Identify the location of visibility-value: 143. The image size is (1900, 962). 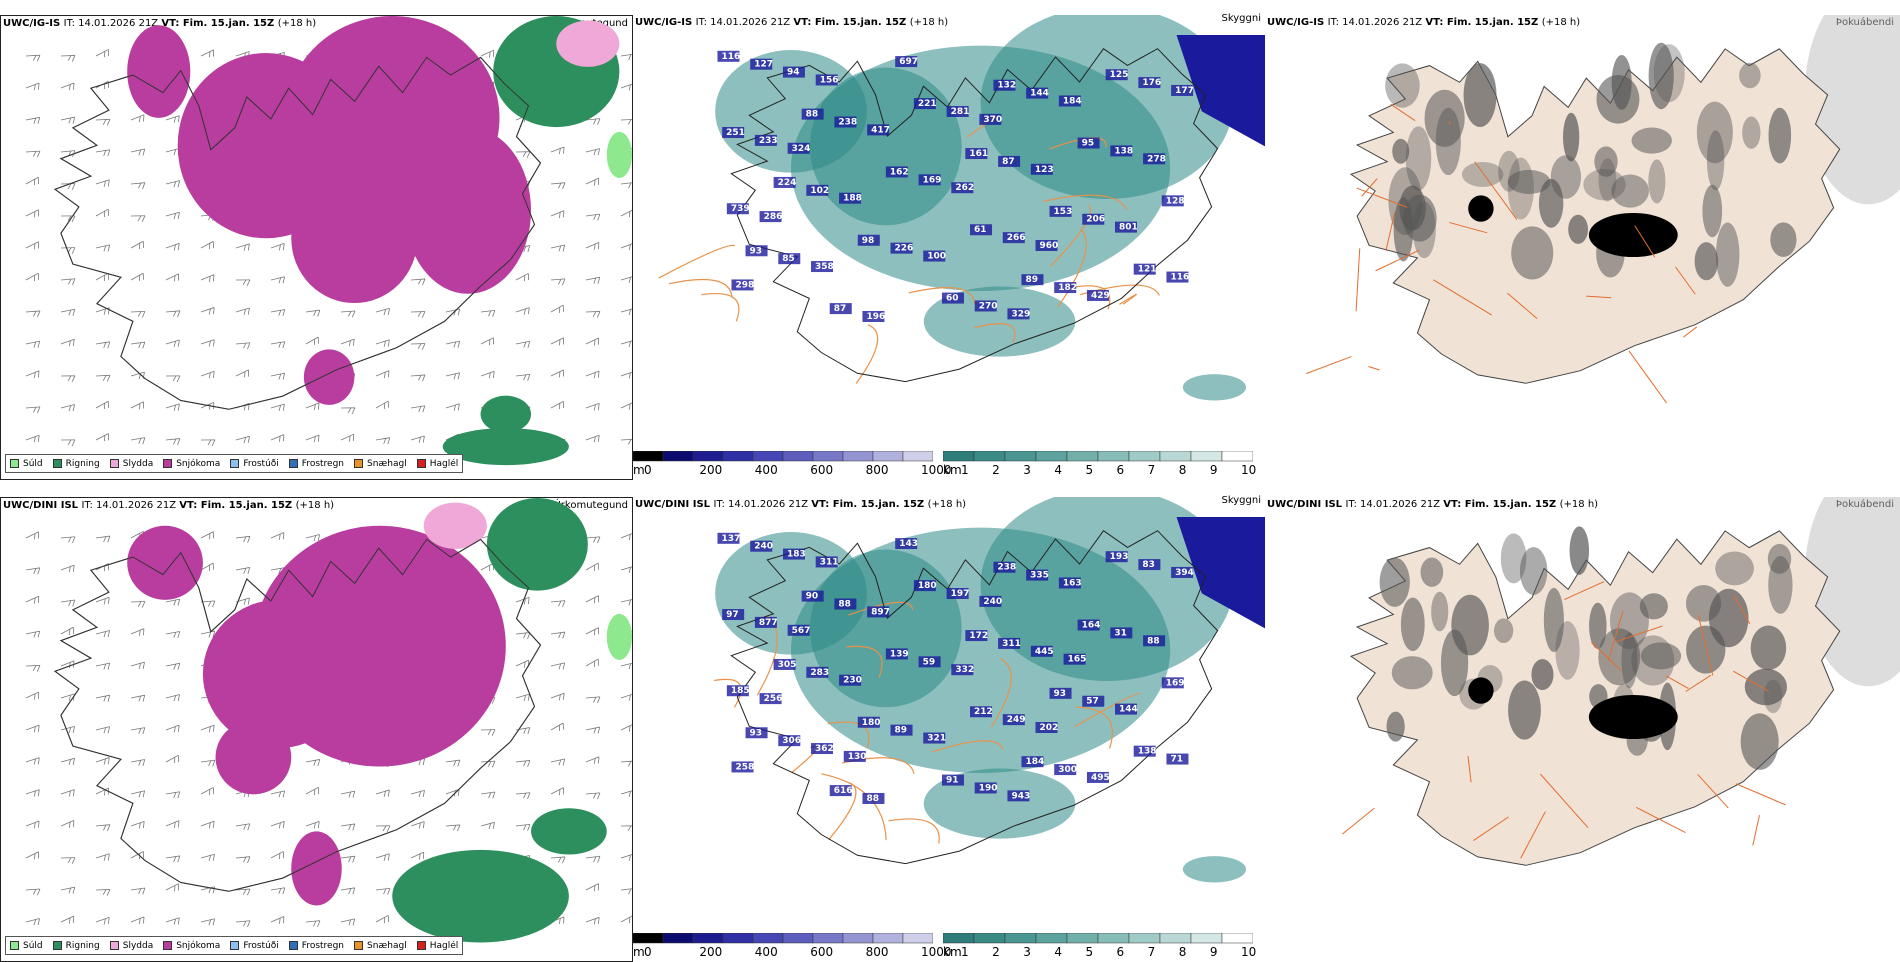
(908, 544).